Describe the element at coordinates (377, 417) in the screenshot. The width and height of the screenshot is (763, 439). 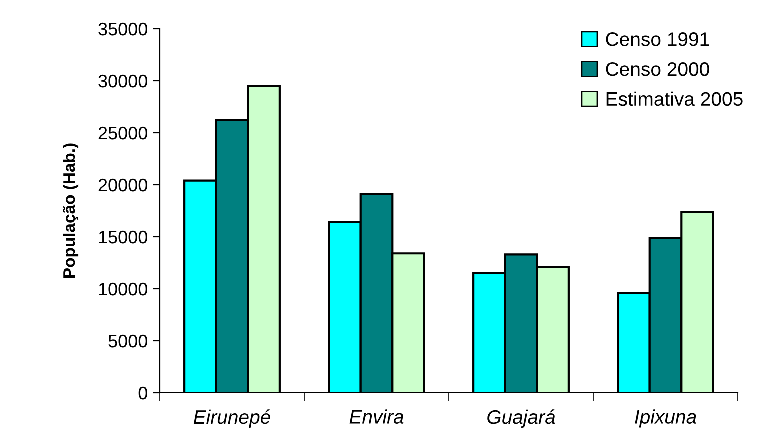
I see `x-tick-label: Envira` at that location.